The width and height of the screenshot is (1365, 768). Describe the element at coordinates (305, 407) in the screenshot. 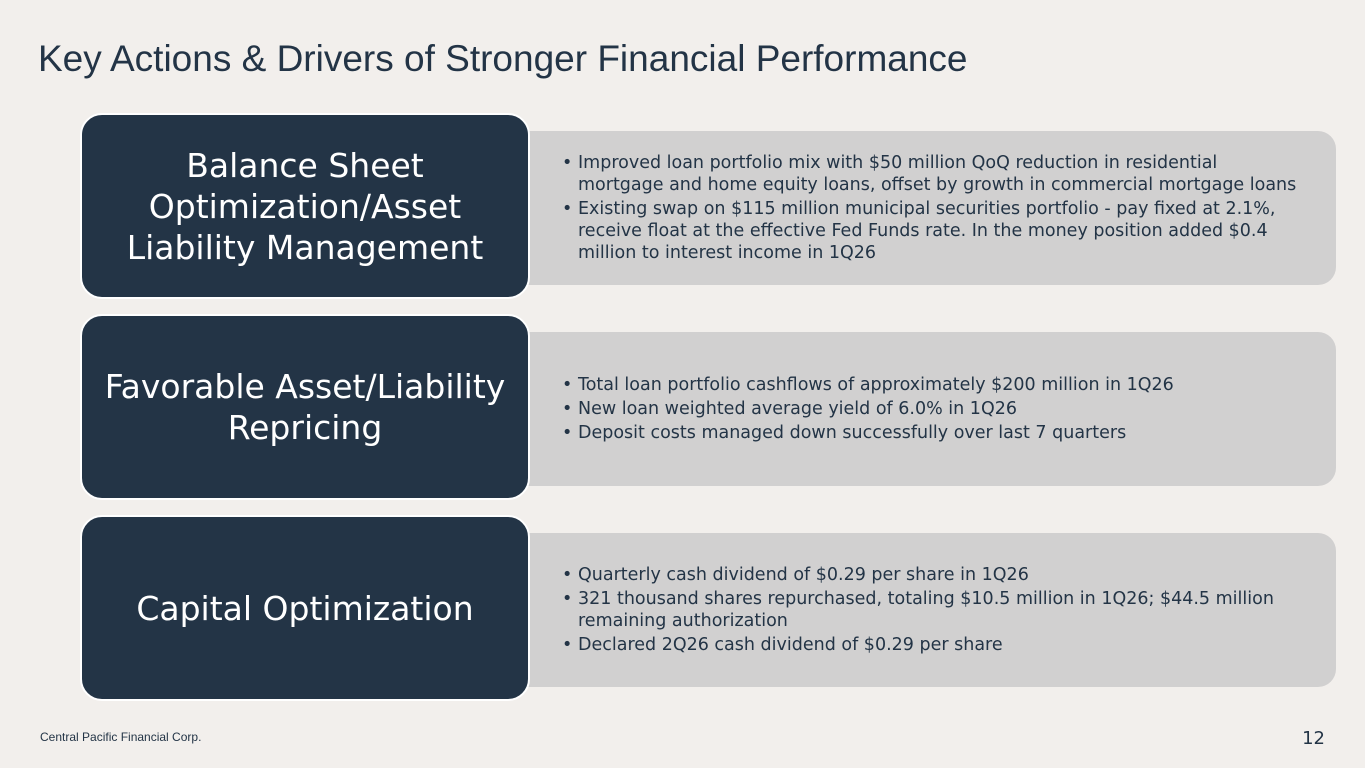

I see `section-label: Favorable Asset/Liability Repricing` at that location.